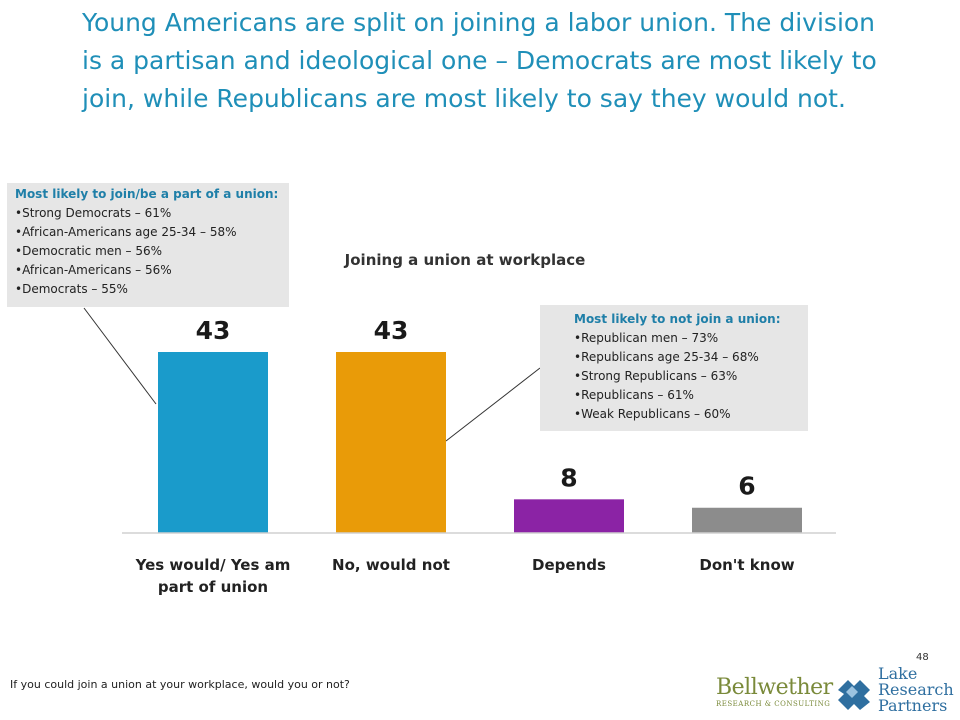 The width and height of the screenshot is (960, 720). I want to click on bellwether-logo-text: Bellwether, so click(774, 687).